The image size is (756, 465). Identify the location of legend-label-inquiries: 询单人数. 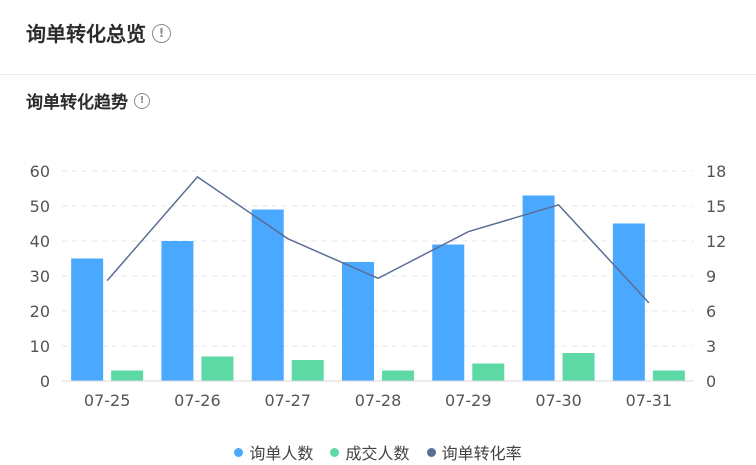
(281, 453).